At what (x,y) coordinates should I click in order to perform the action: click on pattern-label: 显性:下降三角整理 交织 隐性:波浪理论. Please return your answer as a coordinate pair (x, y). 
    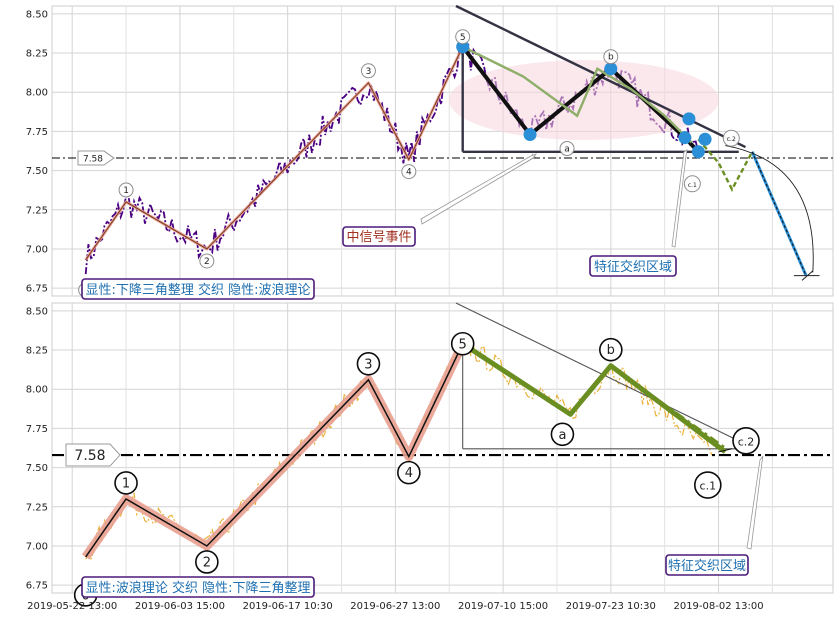
    Looking at the image, I should click on (197, 290).